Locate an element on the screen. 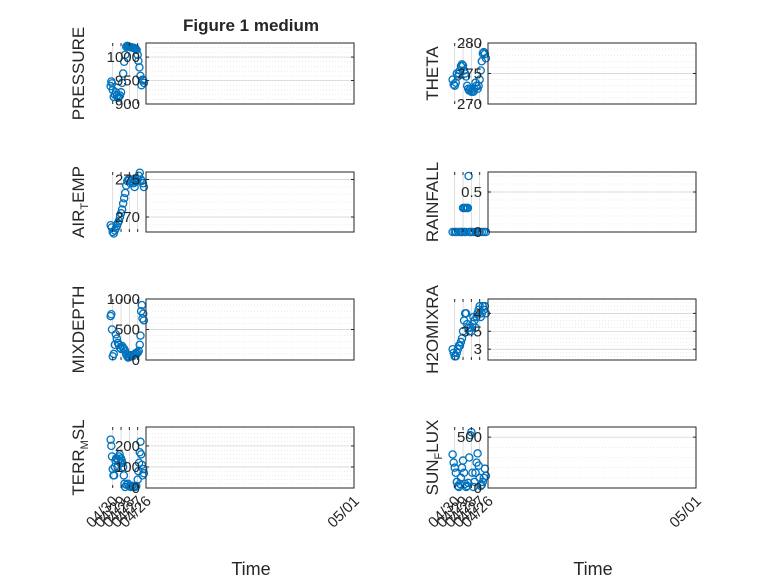 The width and height of the screenshot is (778, 583). theta-series is located at coordinates (469, 72).